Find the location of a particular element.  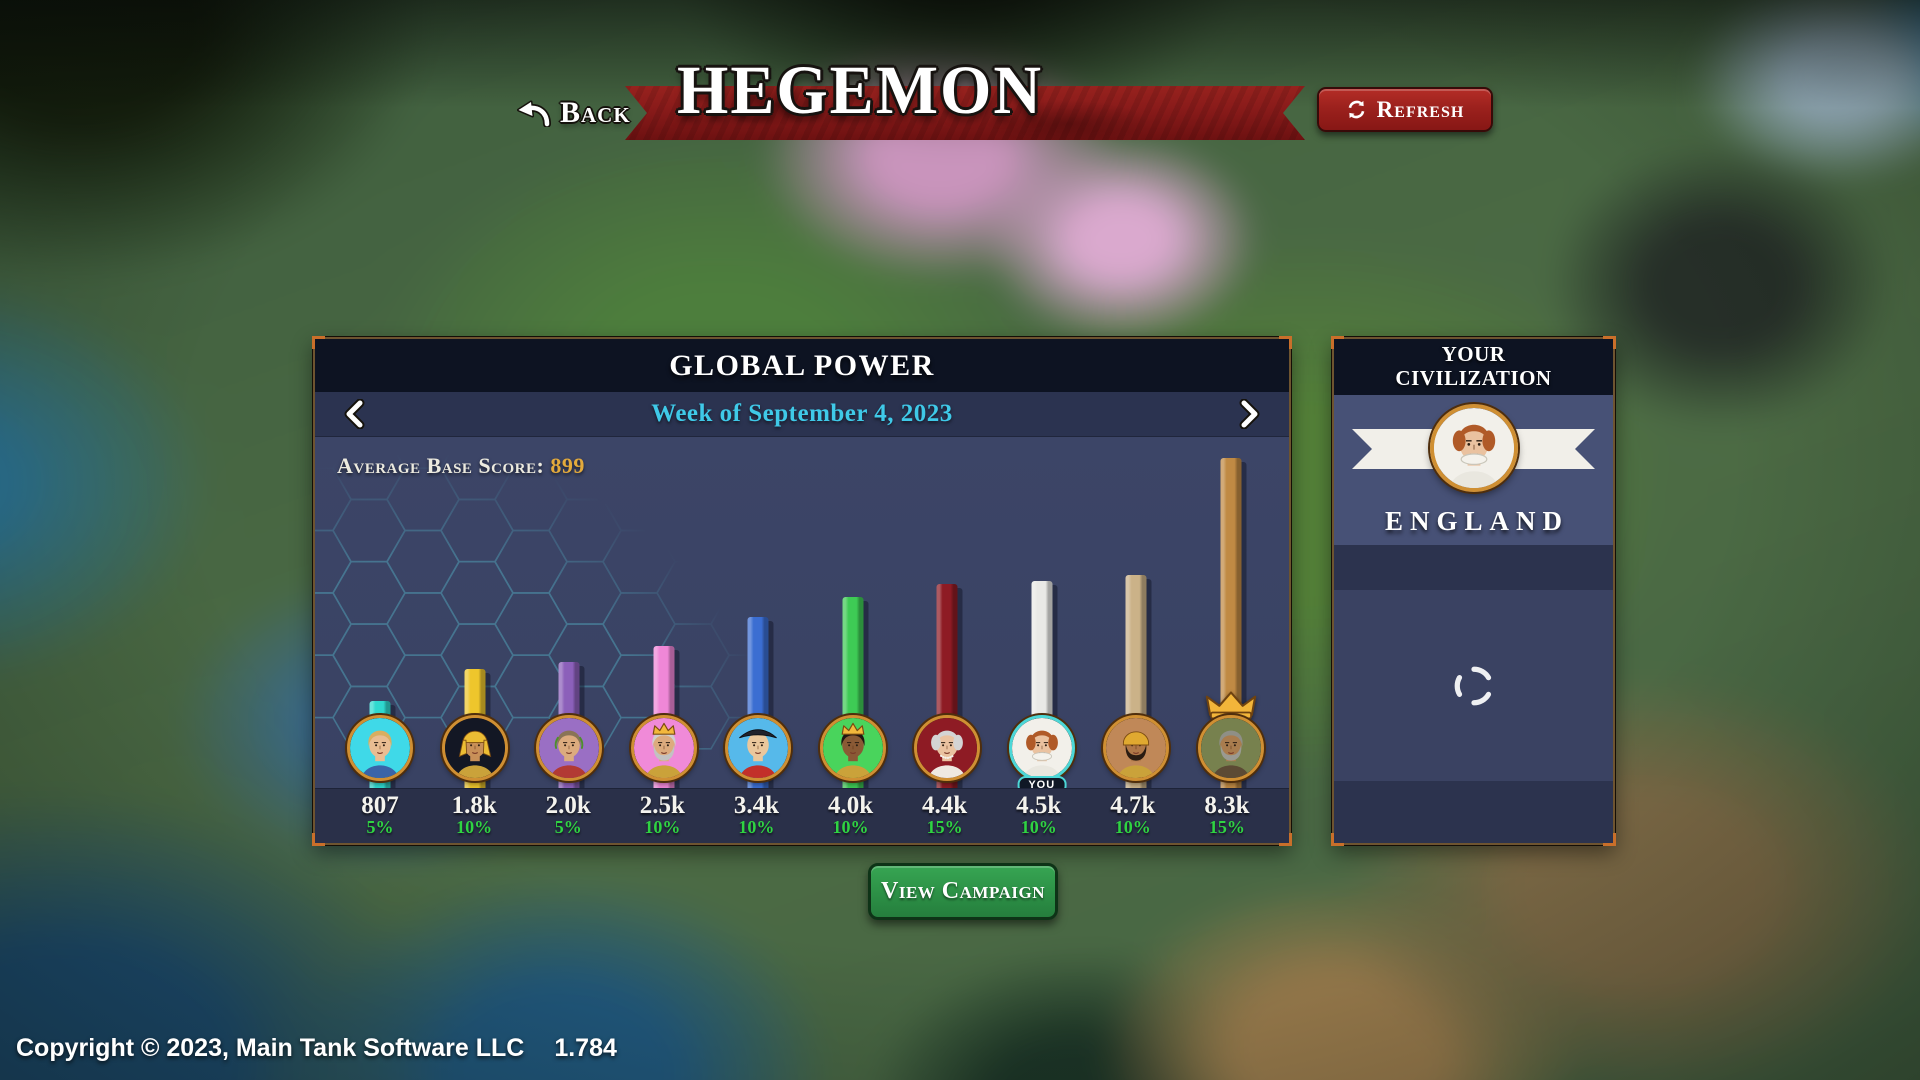

you-badge: YOU is located at coordinates (1042, 782).